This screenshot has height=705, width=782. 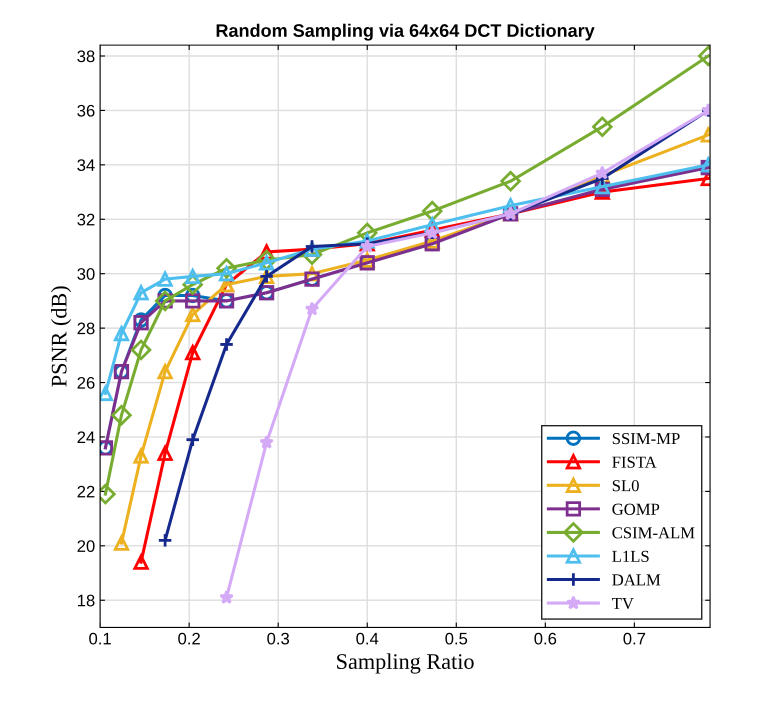 What do you see at coordinates (545, 638) in the screenshot?
I see `x-tick-label: 0.6` at bounding box center [545, 638].